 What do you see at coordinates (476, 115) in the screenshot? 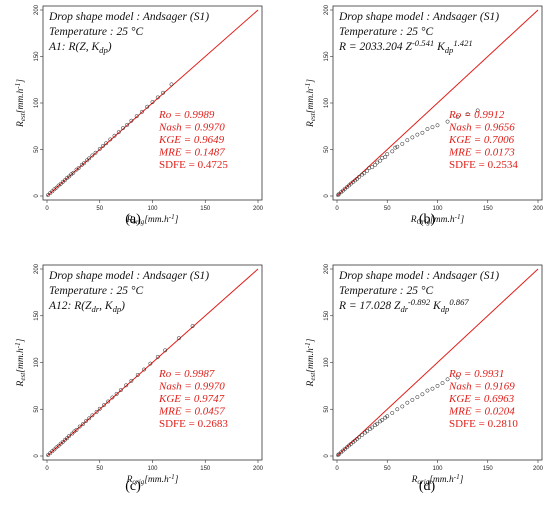
I see `statistic-label: Ro = 0.9912` at bounding box center [476, 115].